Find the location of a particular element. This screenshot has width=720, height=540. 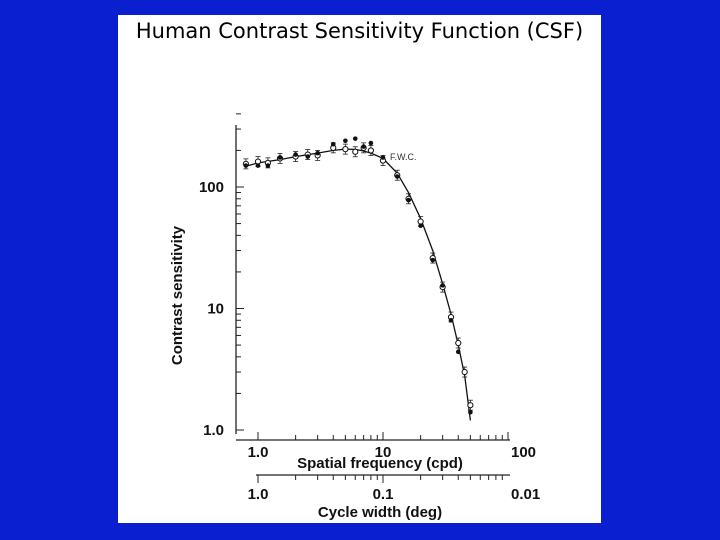

x2-tick-label: 0.01 is located at coordinates (525, 494).